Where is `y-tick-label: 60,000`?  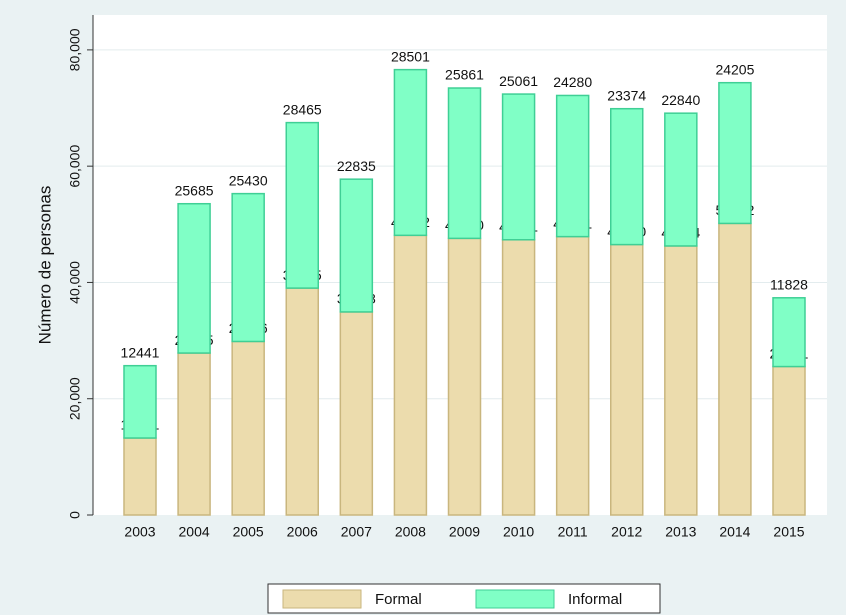
y-tick-label: 60,000 is located at coordinates (75, 166).